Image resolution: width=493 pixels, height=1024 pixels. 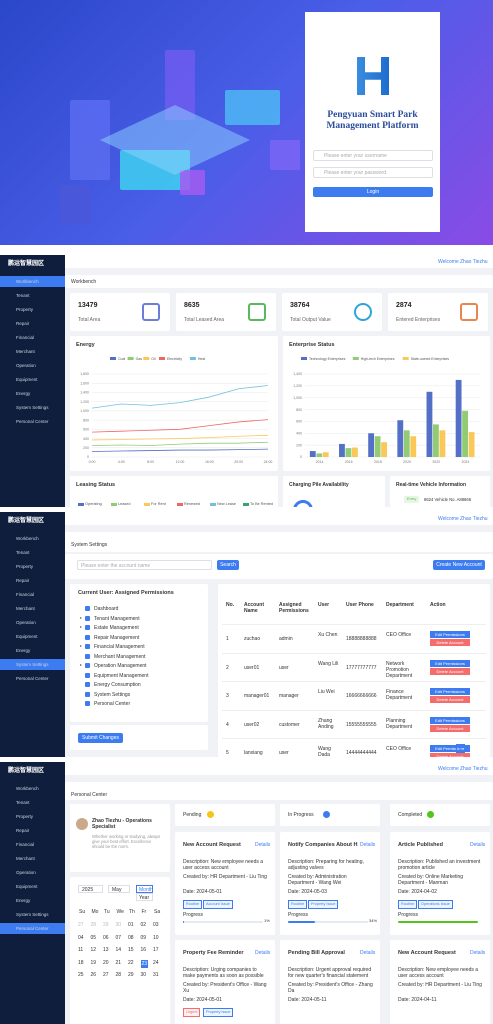 What do you see at coordinates (81, 937) in the screenshot?
I see `calendar-day: 04` at bounding box center [81, 937].